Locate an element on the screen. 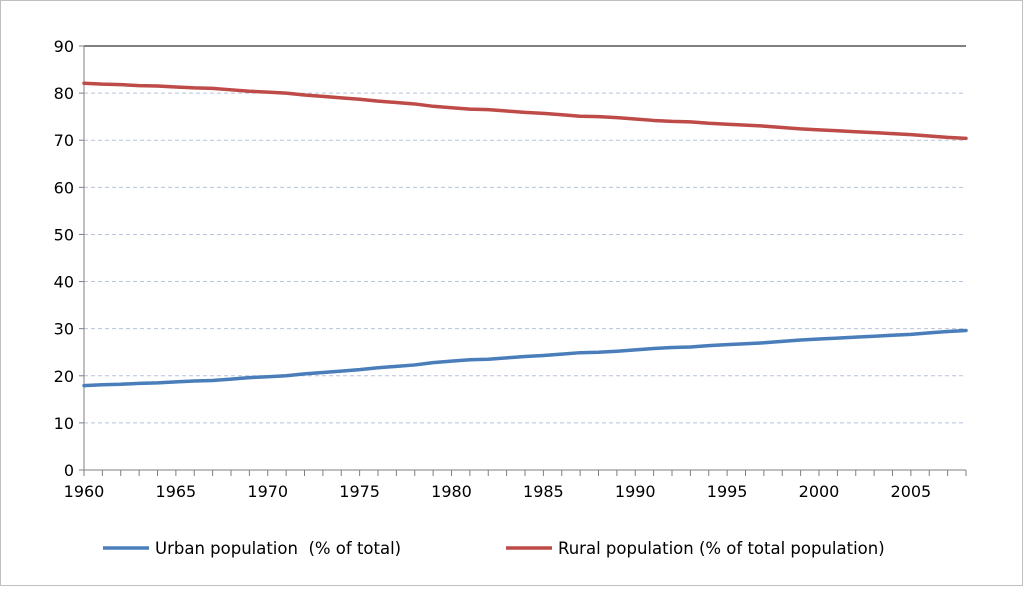 This screenshot has width=1023, height=590. x-tick-label: 1960 is located at coordinates (84, 491).